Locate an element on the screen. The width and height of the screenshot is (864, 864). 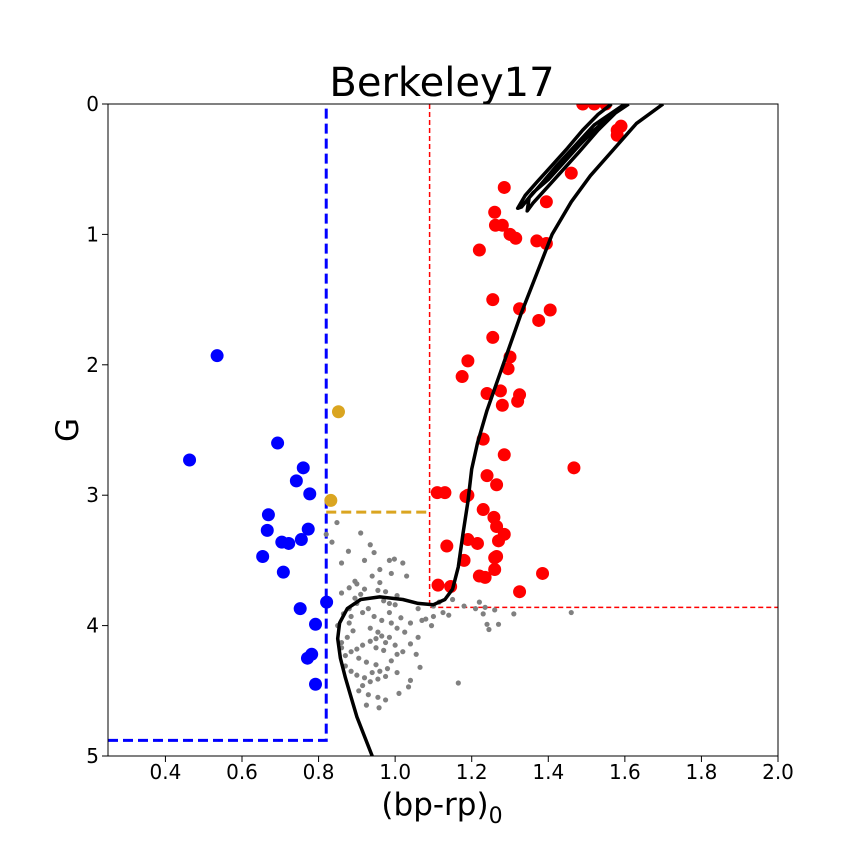
isochrone-loop is located at coordinates (572, 158).